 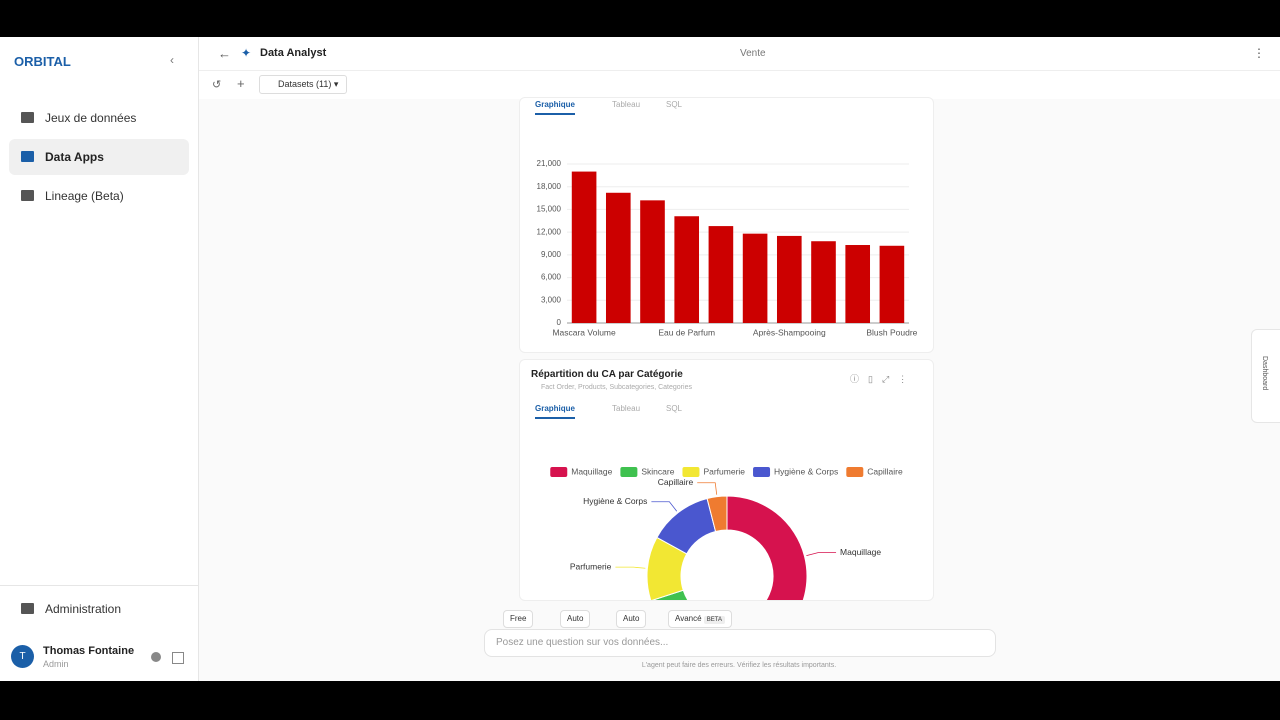 I want to click on brand: ORBITAL, so click(x=42, y=61).